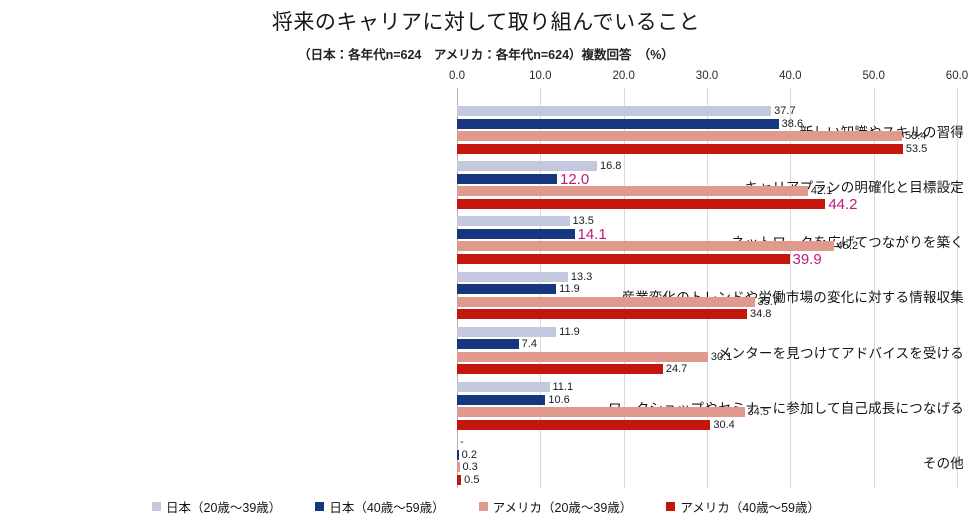 This screenshot has height=526, width=972. Describe the element at coordinates (792, 123) in the screenshot. I see `bar-value-0-1: 38.6` at that location.